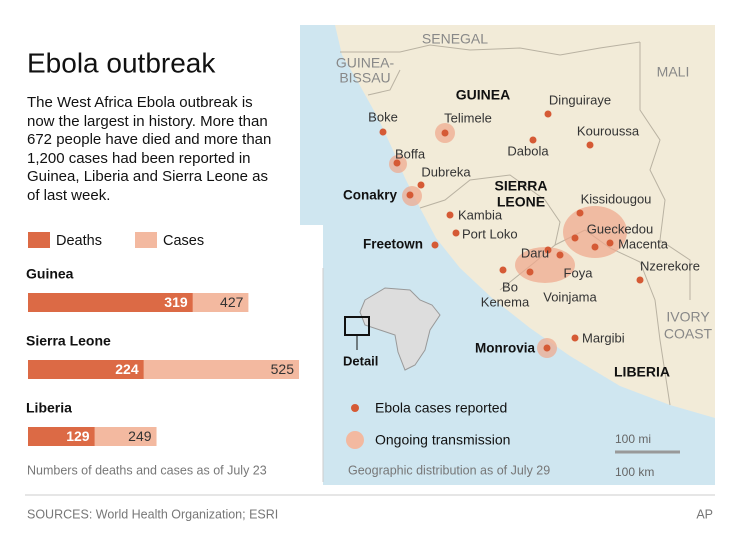 The width and height of the screenshot is (740, 540). What do you see at coordinates (603, 337) in the screenshot?
I see `city-label: Margibi` at bounding box center [603, 337].